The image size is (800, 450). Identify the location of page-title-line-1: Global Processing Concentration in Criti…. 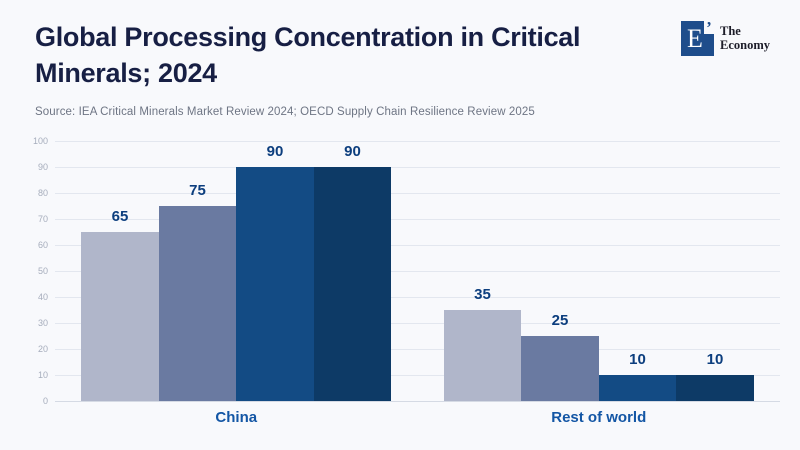
(308, 37).